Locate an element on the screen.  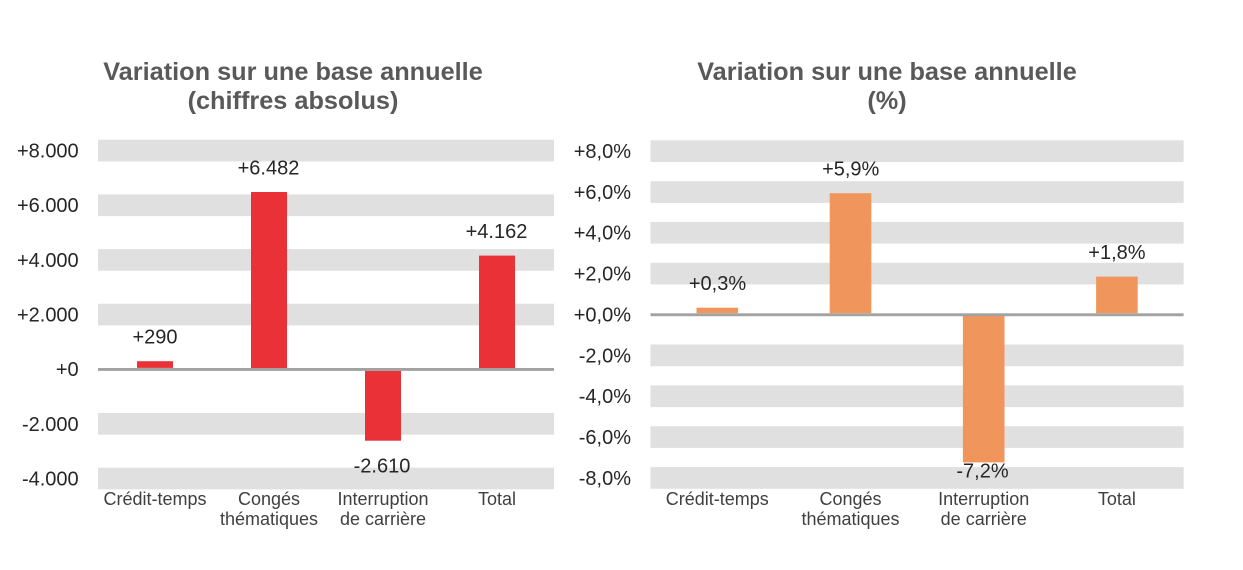
svg-text: +290 is located at coordinates (154, 337).